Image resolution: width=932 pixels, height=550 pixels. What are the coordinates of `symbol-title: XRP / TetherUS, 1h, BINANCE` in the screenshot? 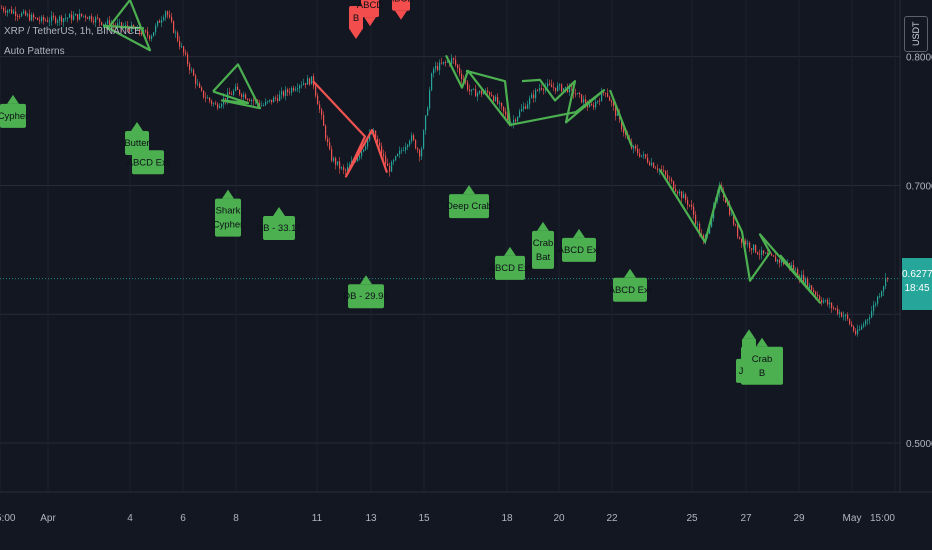 It's located at (72, 31).